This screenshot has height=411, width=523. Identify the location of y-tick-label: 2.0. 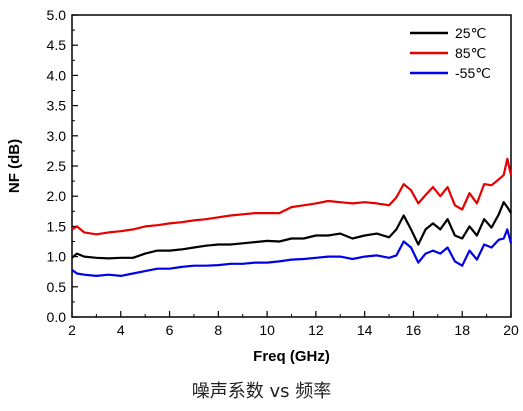
(57, 196).